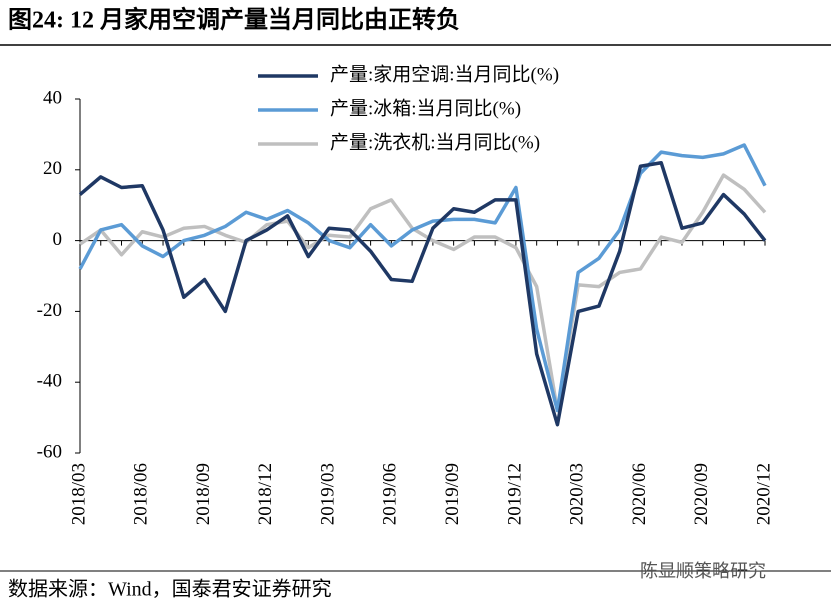 This screenshot has height=609, width=831. Describe the element at coordinates (170, 589) in the screenshot. I see `source: 数据来源：Wind，国泰君安证券研究` at that location.